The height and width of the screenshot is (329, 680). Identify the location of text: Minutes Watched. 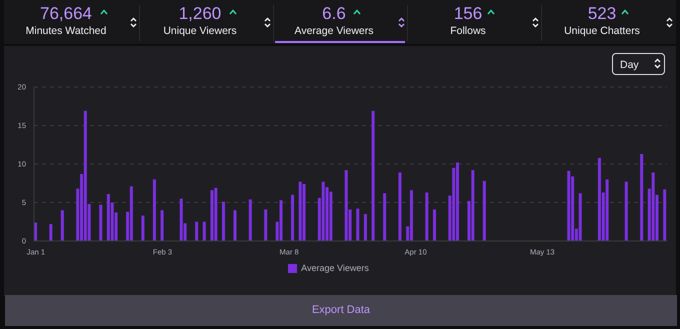
(66, 31).